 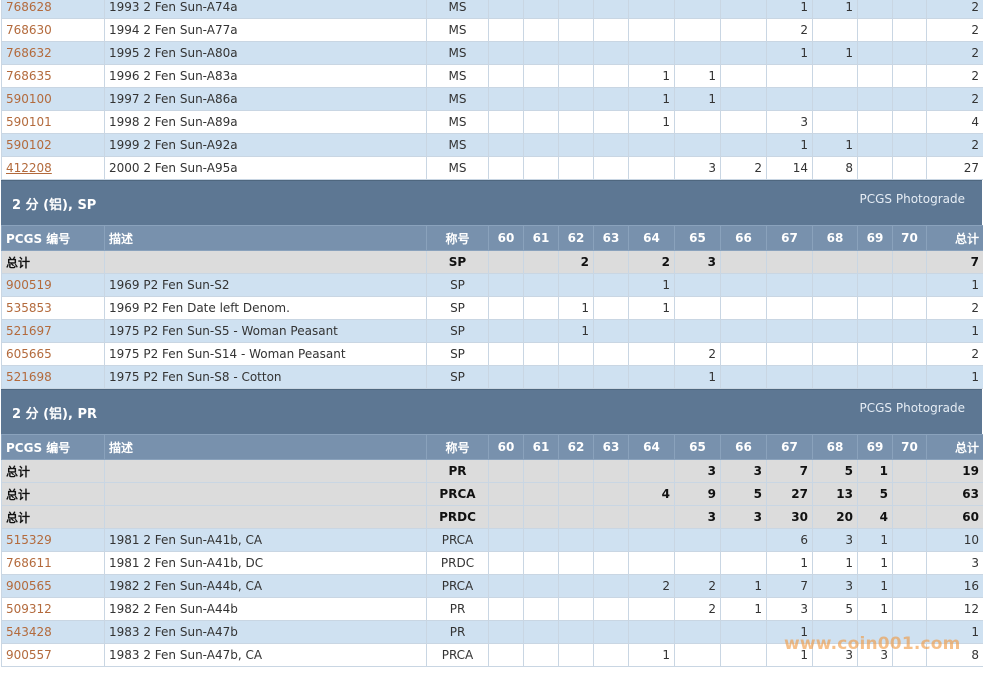 I want to click on description-cell: 1996 2 Fen Sun-A83a, so click(x=265, y=76).